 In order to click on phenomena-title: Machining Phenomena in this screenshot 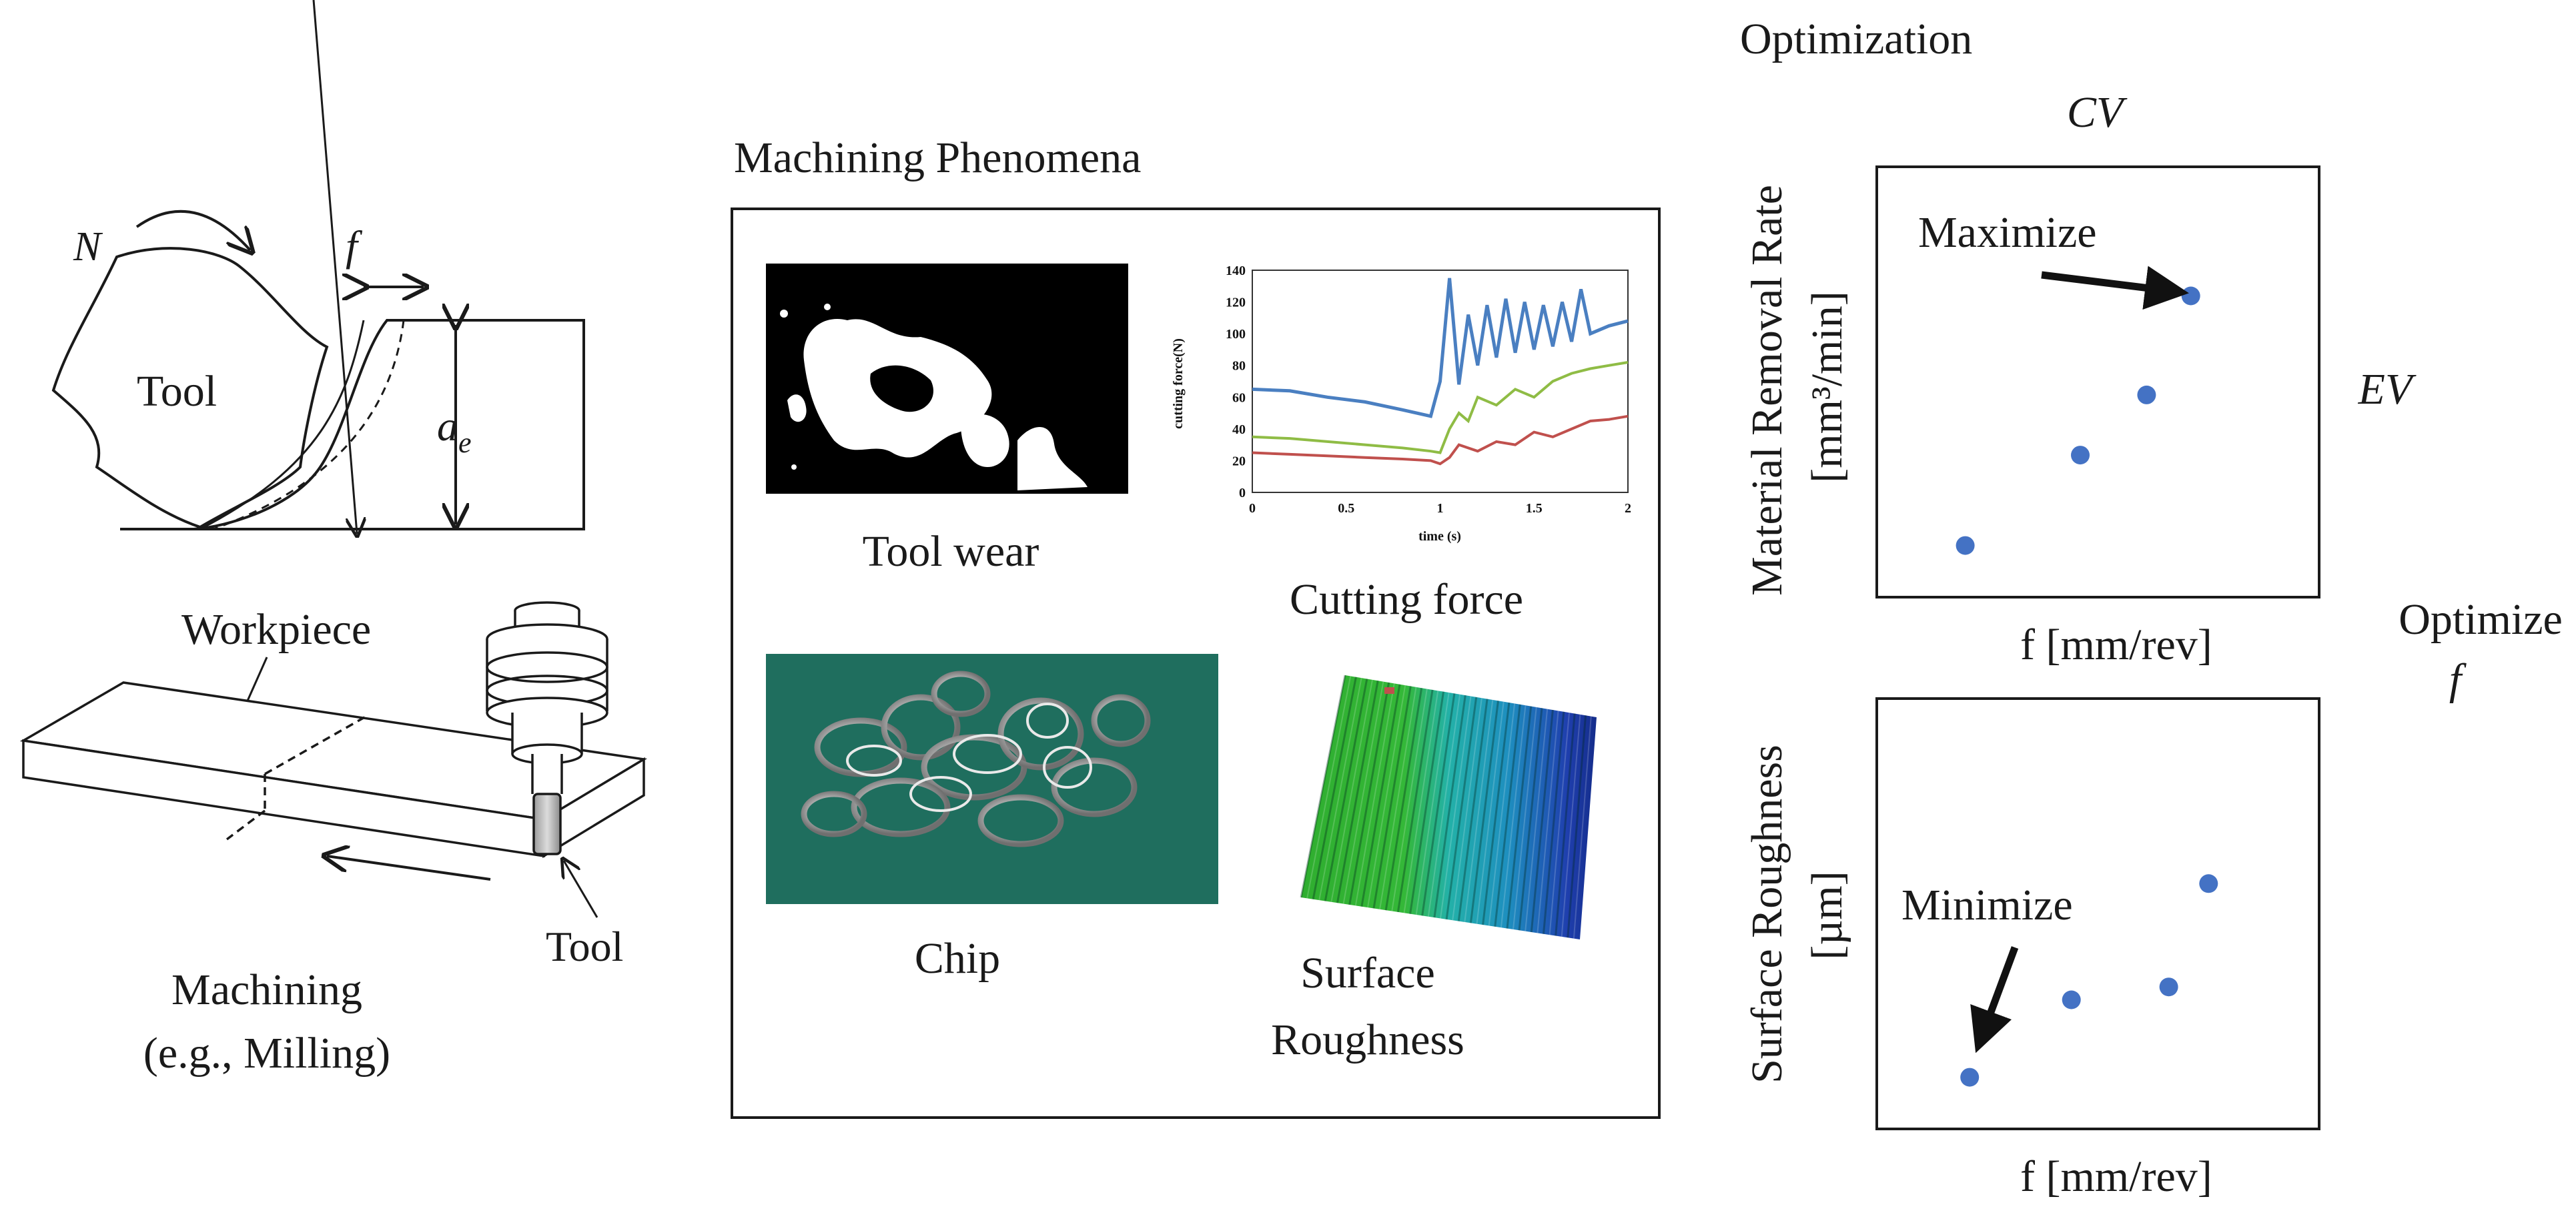, I will do `click(937, 158)`.